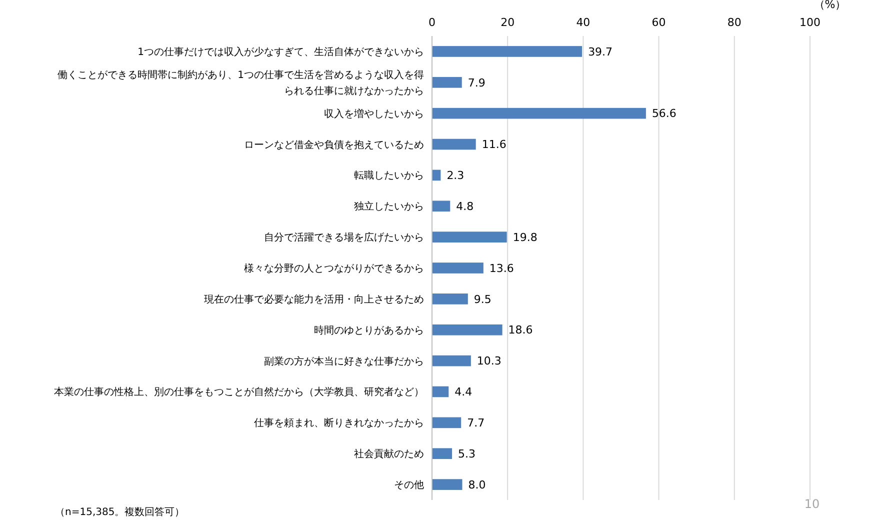 The height and width of the screenshot is (524, 889). What do you see at coordinates (281, 52) in the screenshot?
I see `y-tick-label: 1つの仕事だけでは収入が少なすぎて、生活自体ができないから` at bounding box center [281, 52].